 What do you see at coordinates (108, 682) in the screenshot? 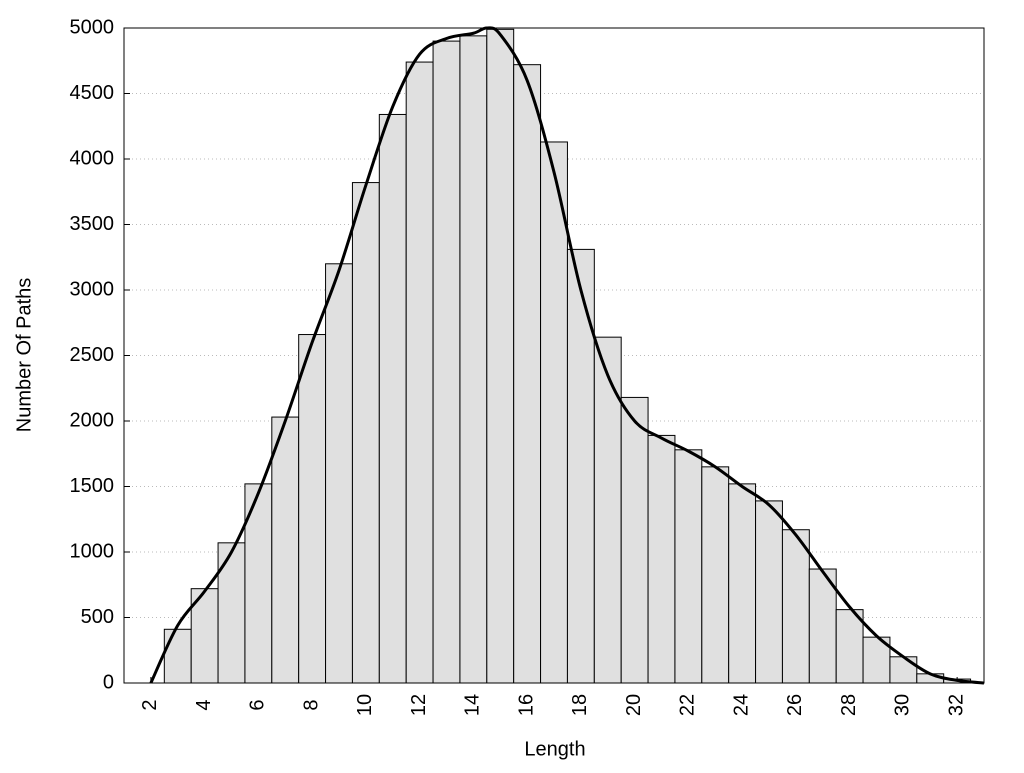
I see `y-tick-label: 0` at bounding box center [108, 682].